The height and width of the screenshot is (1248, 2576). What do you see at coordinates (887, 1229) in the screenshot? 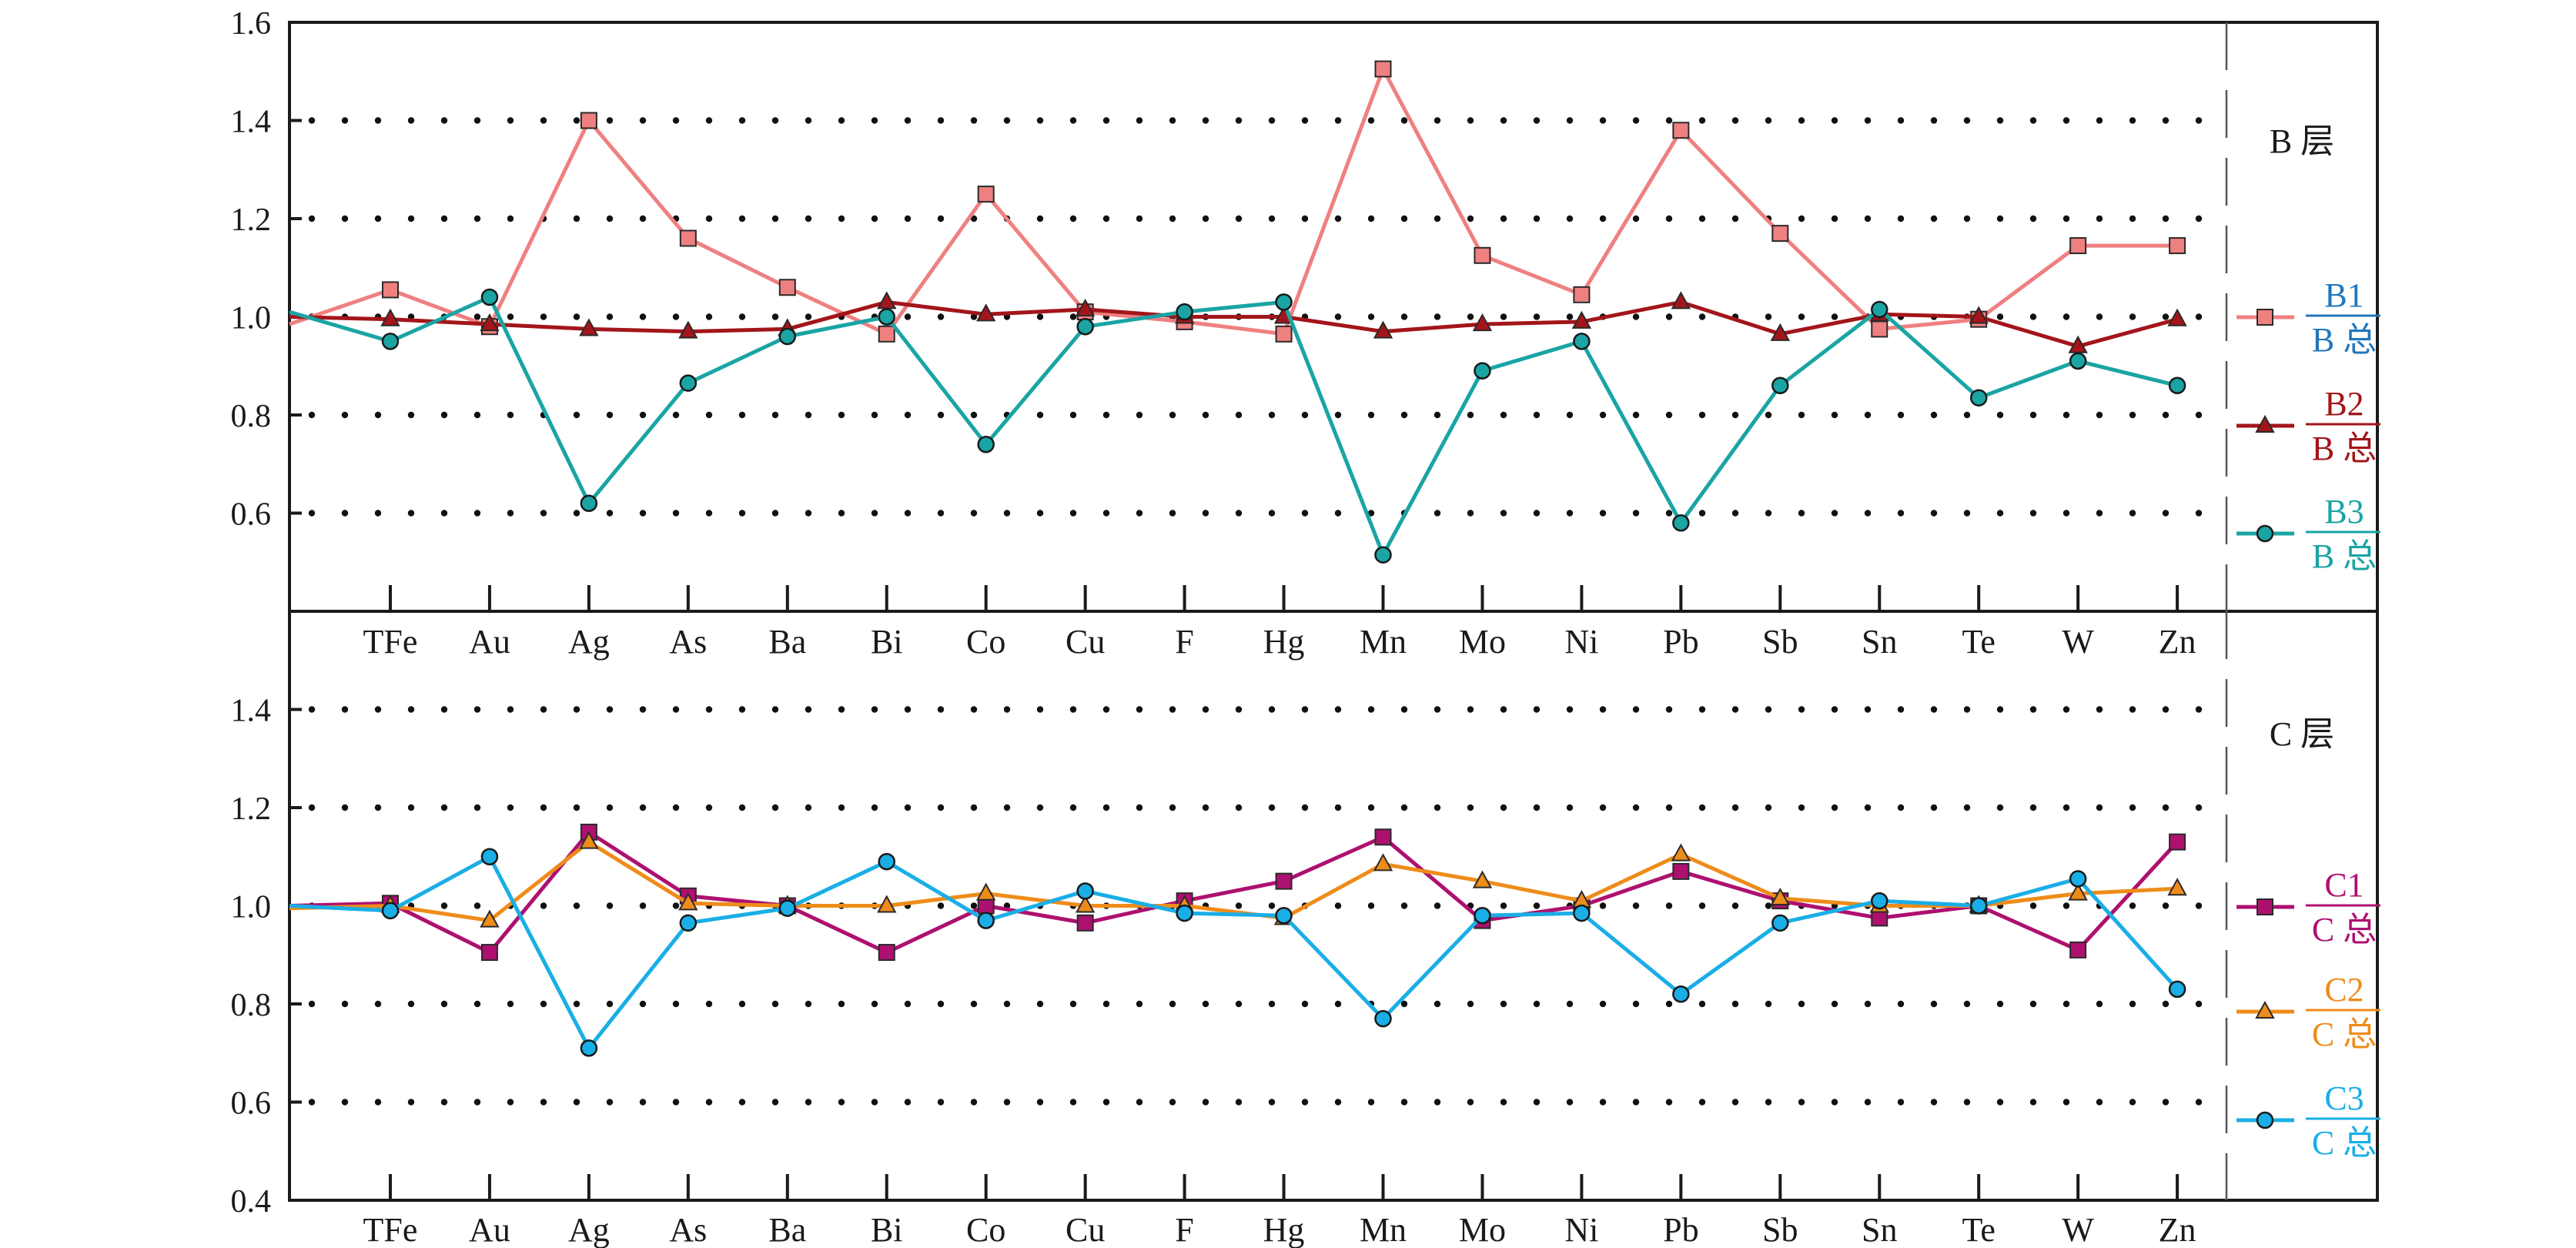
I see `x-category-label: Bi` at bounding box center [887, 1229].